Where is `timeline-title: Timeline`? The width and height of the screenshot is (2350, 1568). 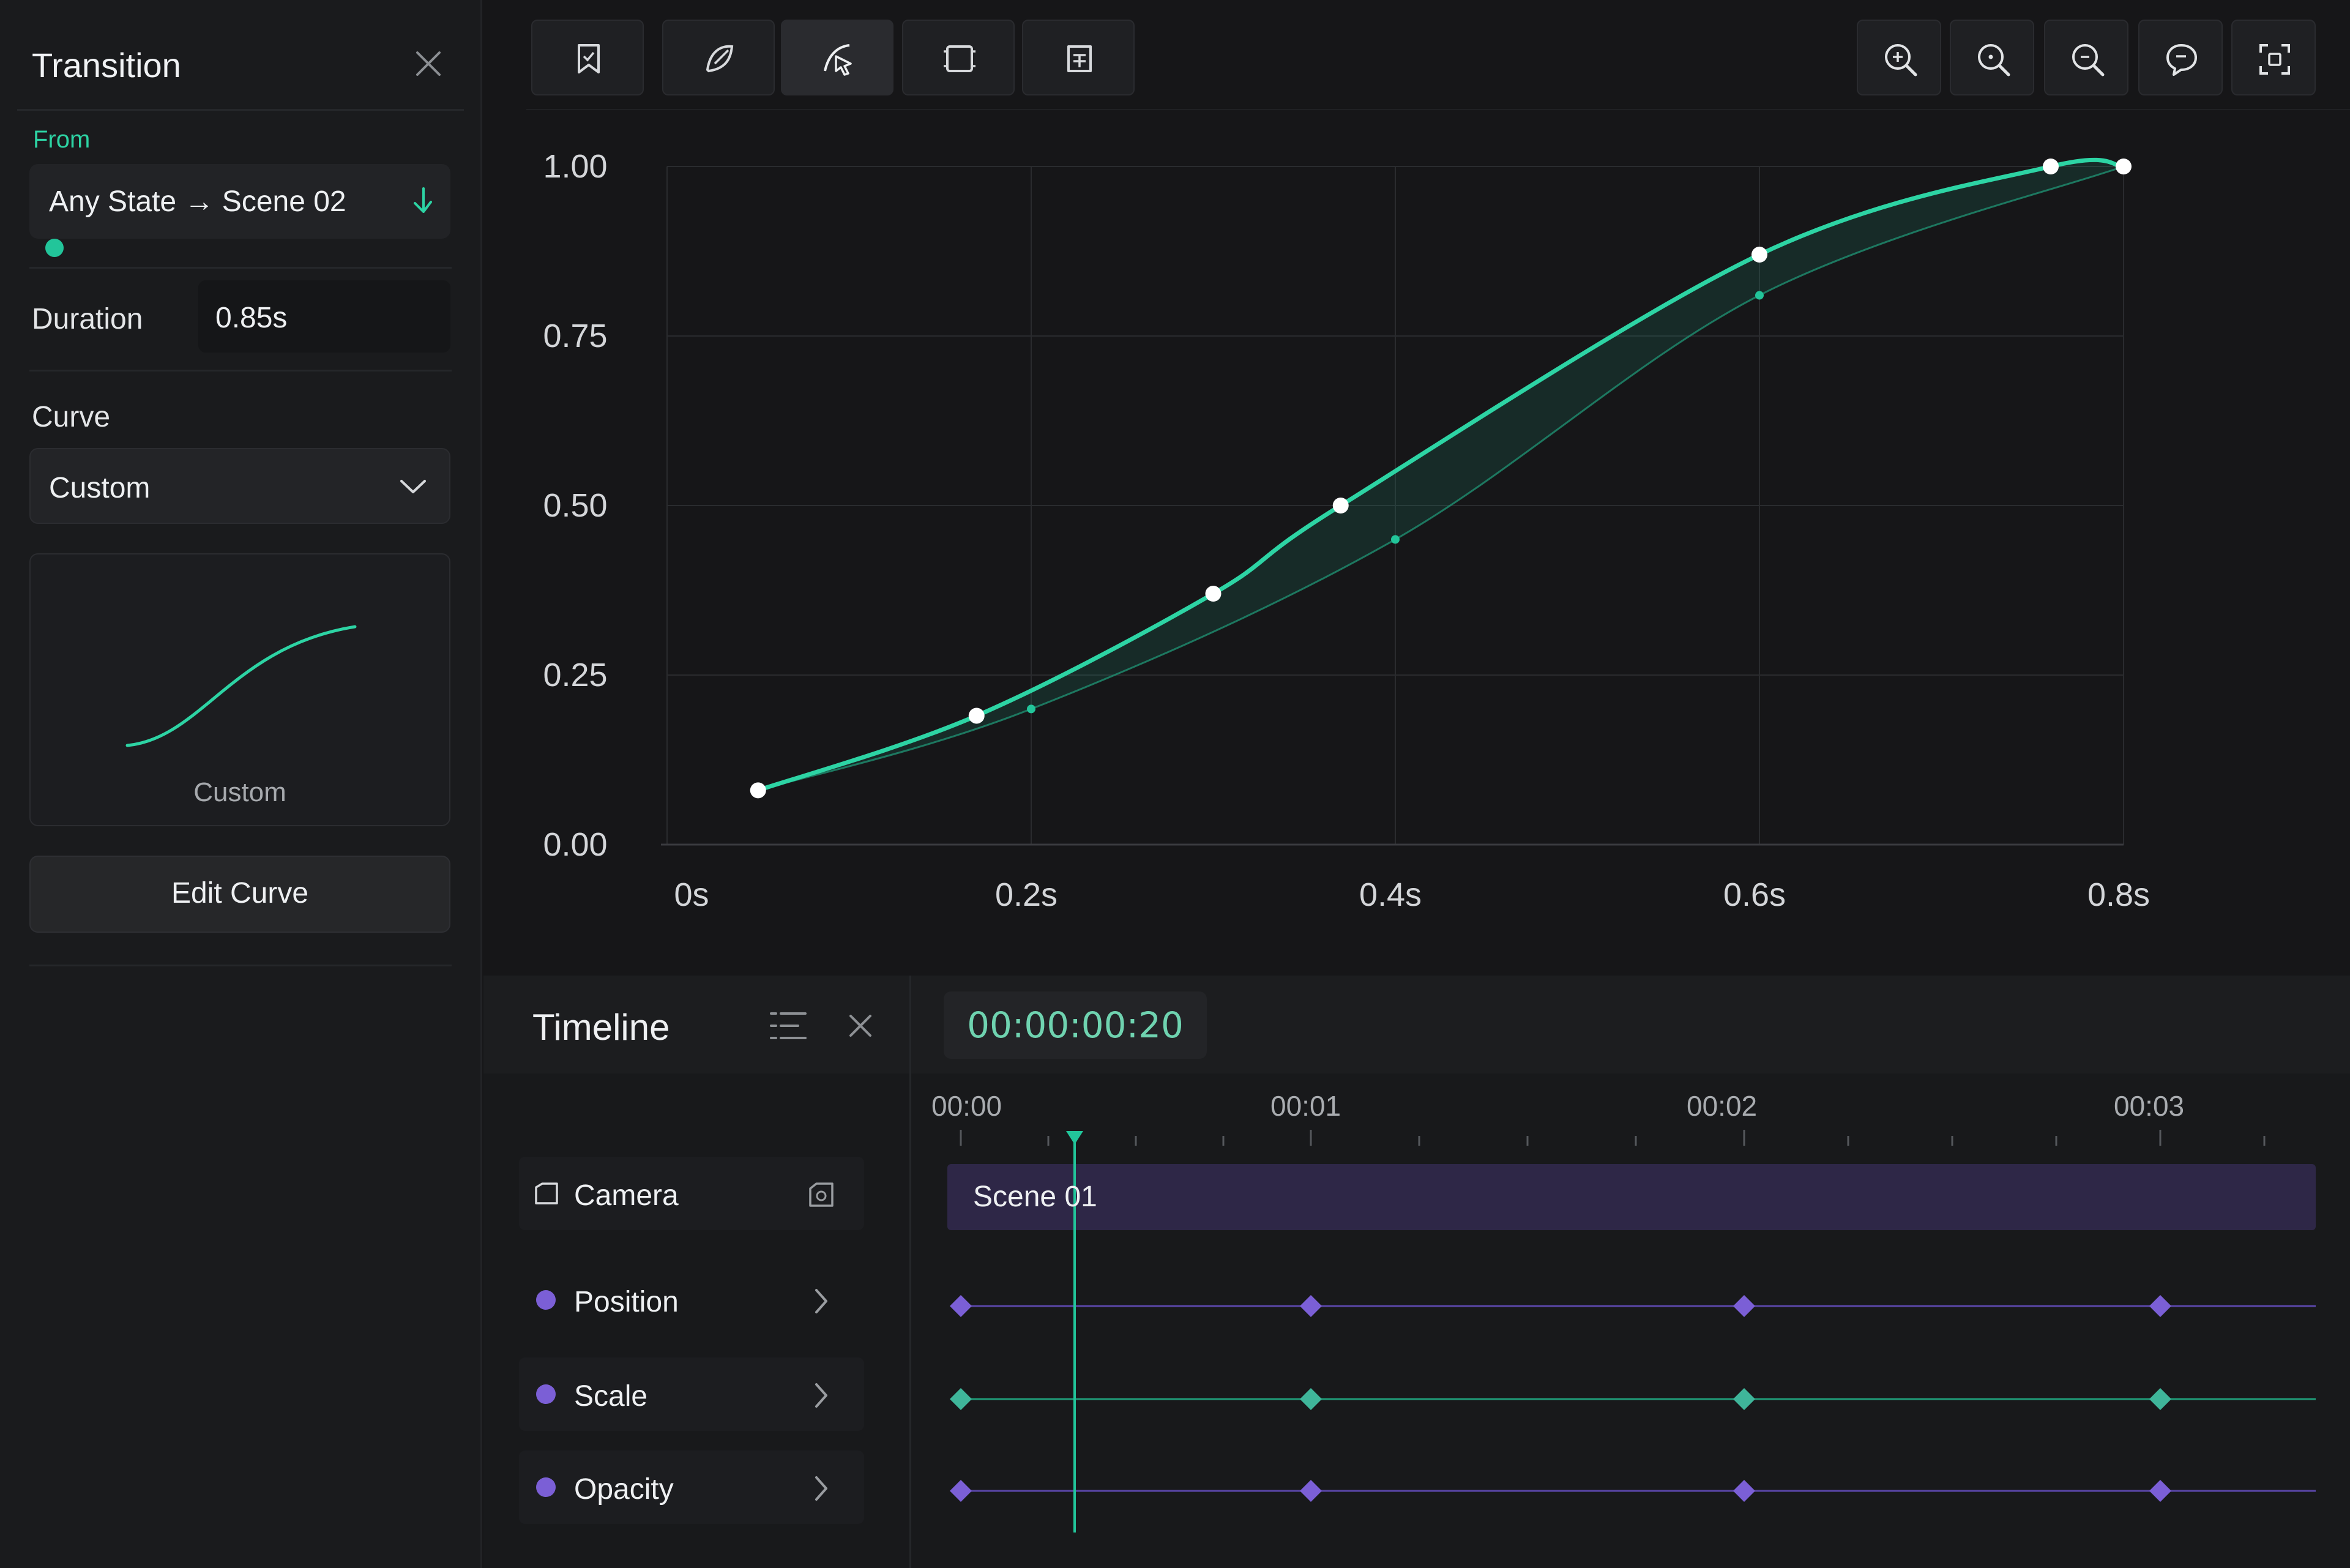 timeline-title: Timeline is located at coordinates (601, 1027).